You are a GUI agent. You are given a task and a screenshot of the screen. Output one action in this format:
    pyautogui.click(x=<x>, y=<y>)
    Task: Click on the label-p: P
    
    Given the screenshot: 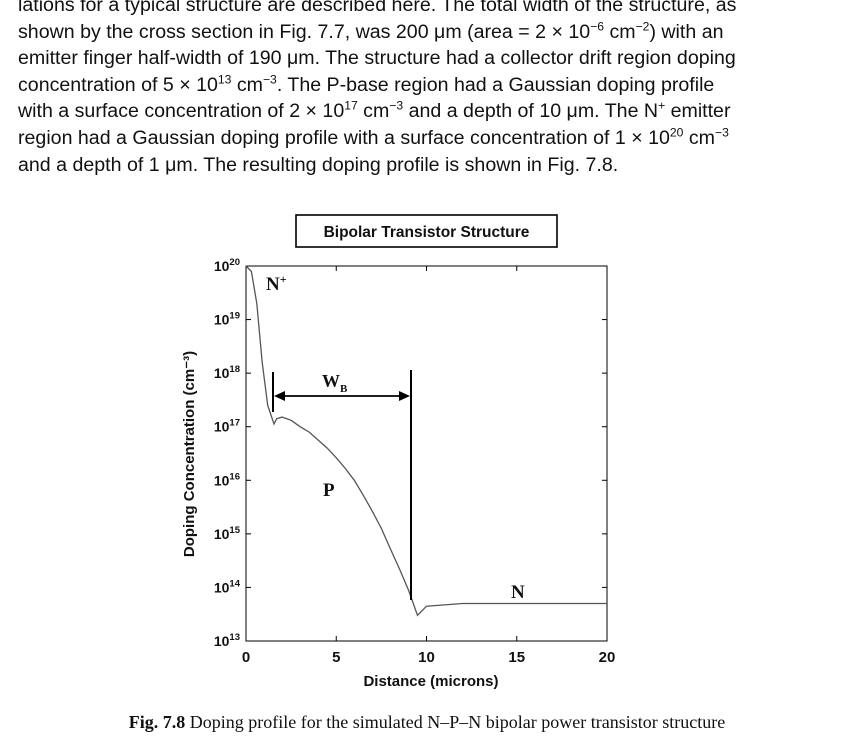 What is the action you would take?
    pyautogui.click(x=329, y=490)
    